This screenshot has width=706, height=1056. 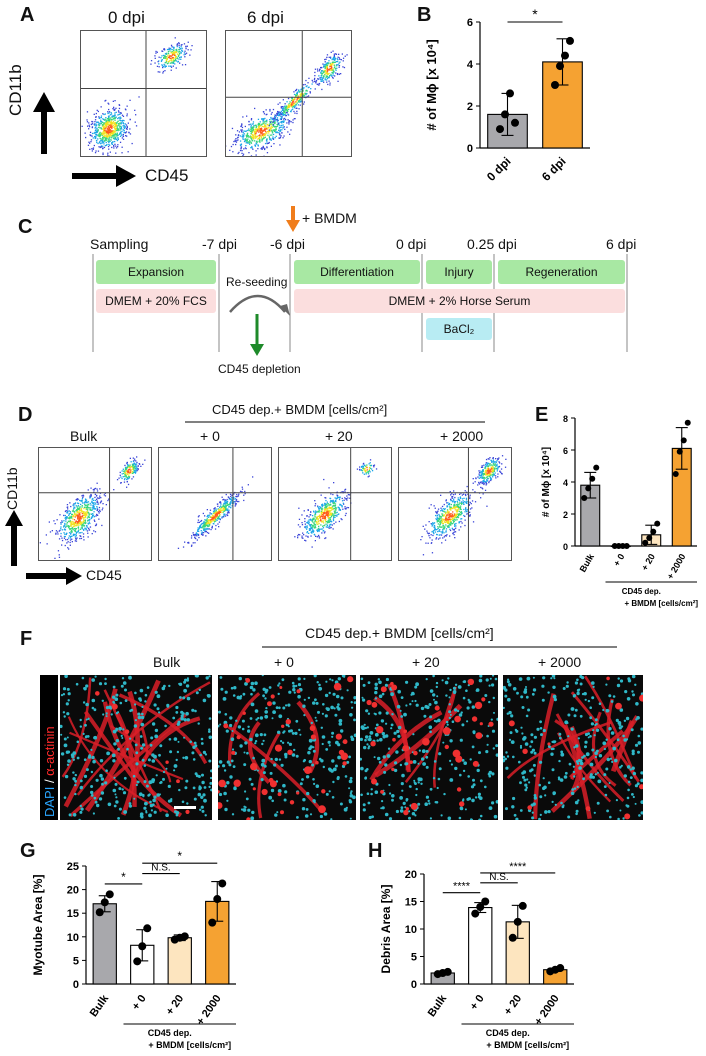 What do you see at coordinates (565, 547) in the screenshot?
I see `y-tick-label: 0` at bounding box center [565, 547].